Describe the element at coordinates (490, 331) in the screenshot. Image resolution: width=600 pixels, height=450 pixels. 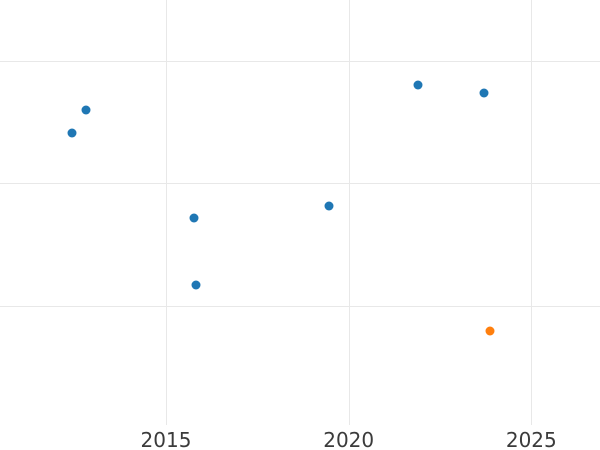
I see `orange-series-point` at that location.